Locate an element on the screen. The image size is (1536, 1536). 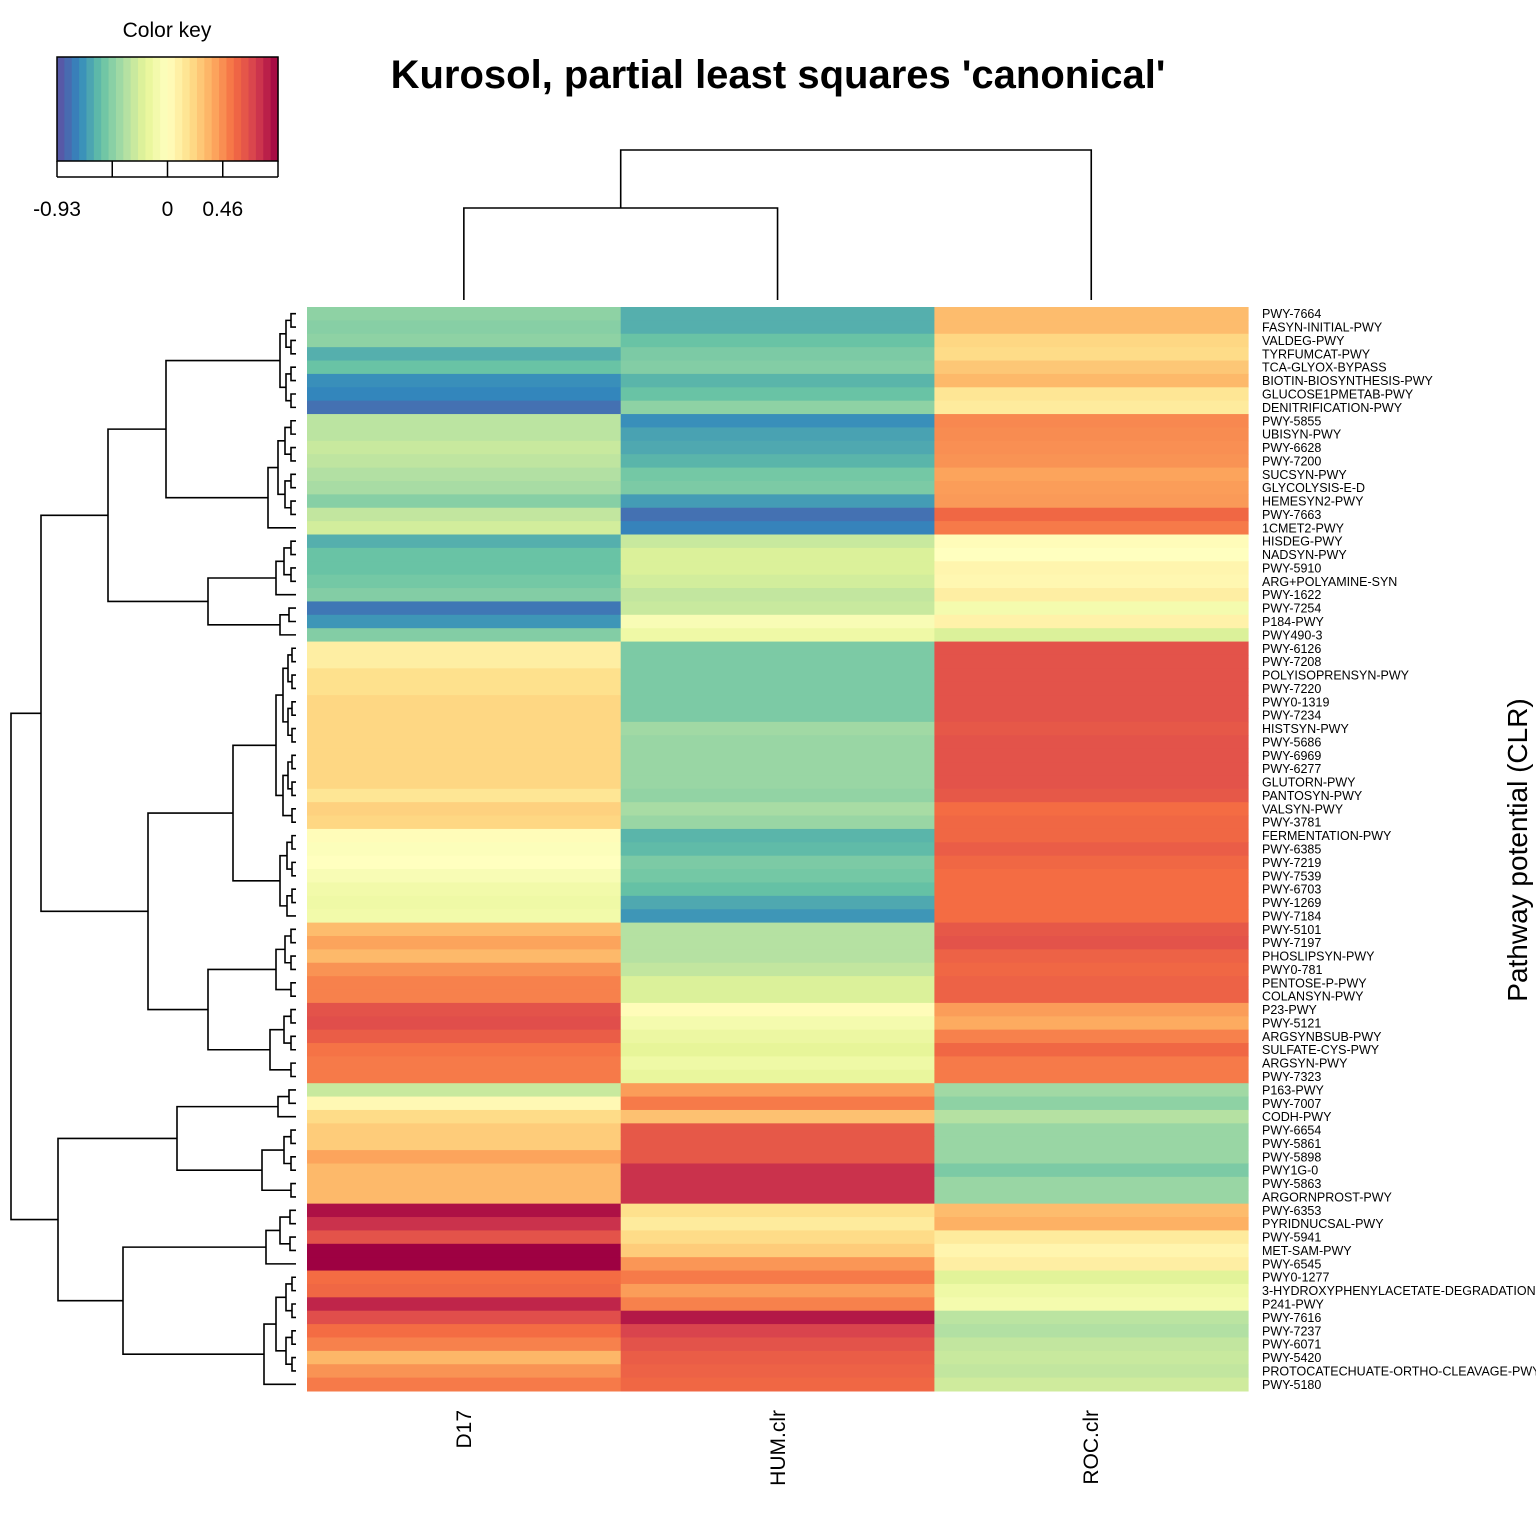
row-label: P163-PWY is located at coordinates (1293, 1090).